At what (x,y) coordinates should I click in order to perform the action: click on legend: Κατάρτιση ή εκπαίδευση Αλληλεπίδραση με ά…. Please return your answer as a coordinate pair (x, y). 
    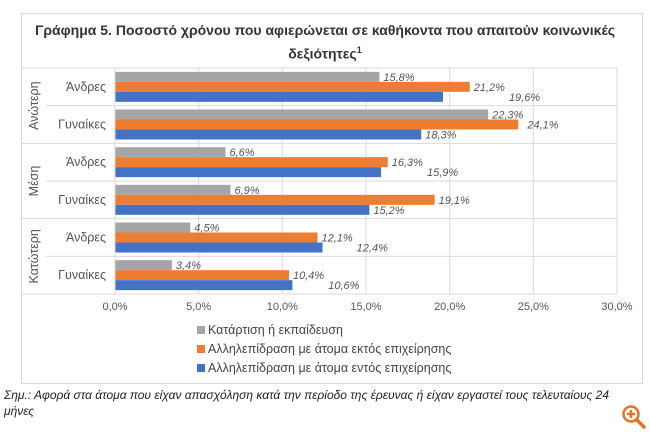
    Looking at the image, I should click on (324, 348).